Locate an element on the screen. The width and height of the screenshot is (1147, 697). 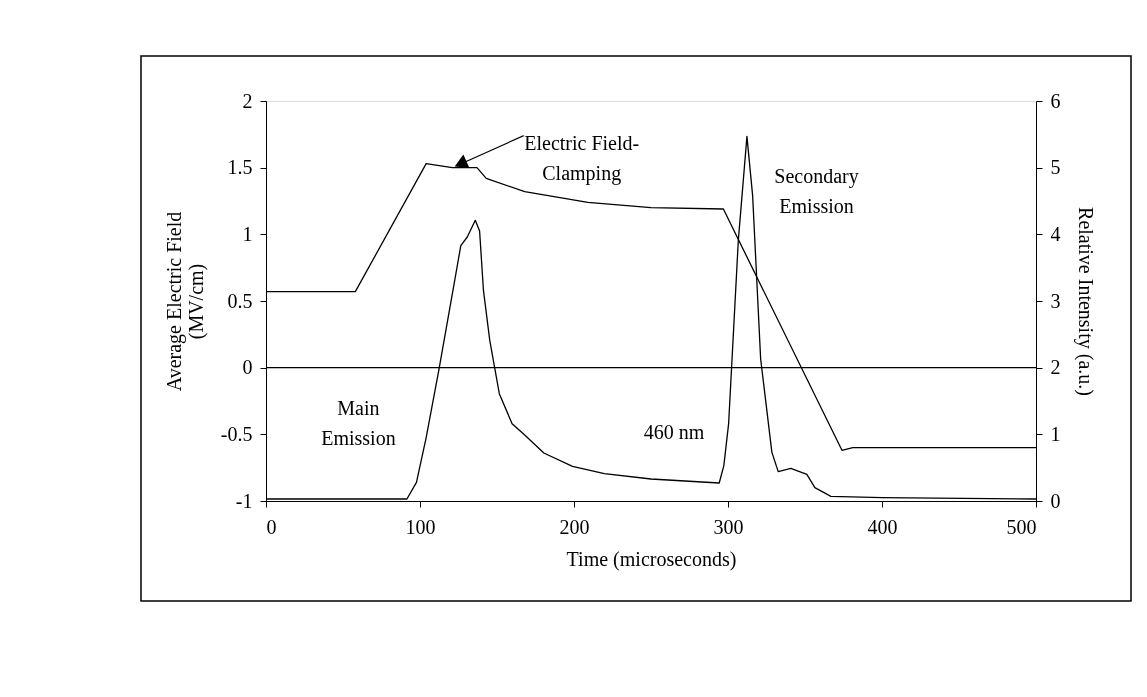
x-tick-label: 500 is located at coordinates (1021, 526).